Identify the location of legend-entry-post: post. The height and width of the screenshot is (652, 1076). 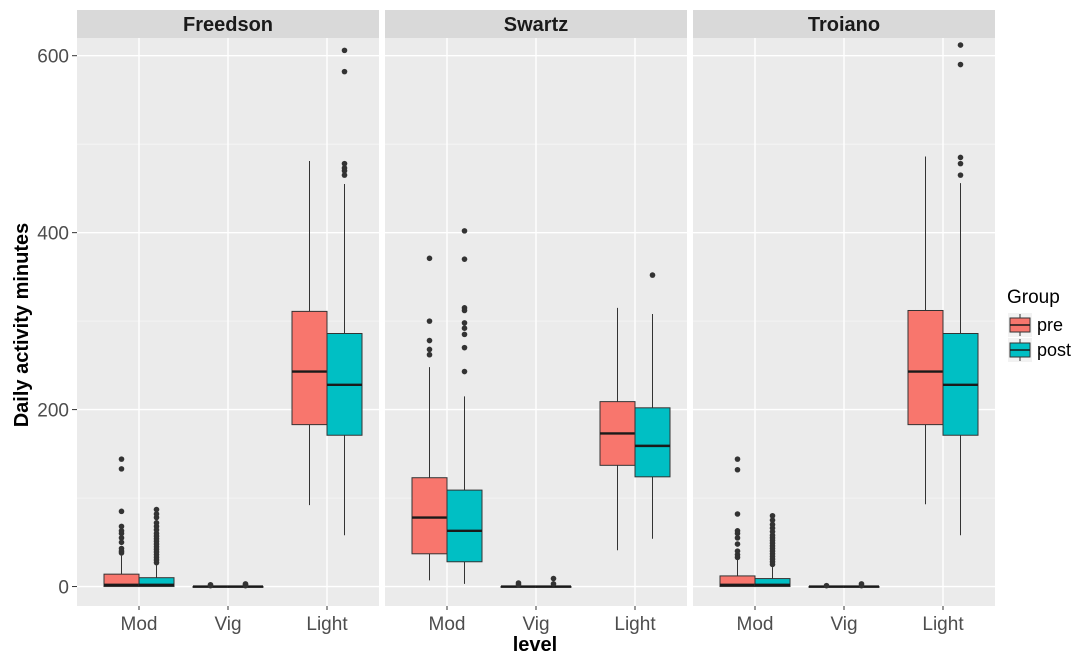
(1039, 350).